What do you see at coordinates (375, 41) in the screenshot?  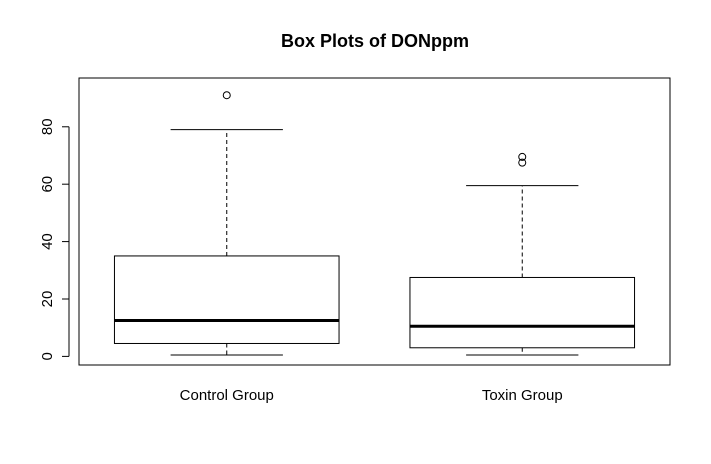 I see `chart-title: Box Plots of DONppm` at bounding box center [375, 41].